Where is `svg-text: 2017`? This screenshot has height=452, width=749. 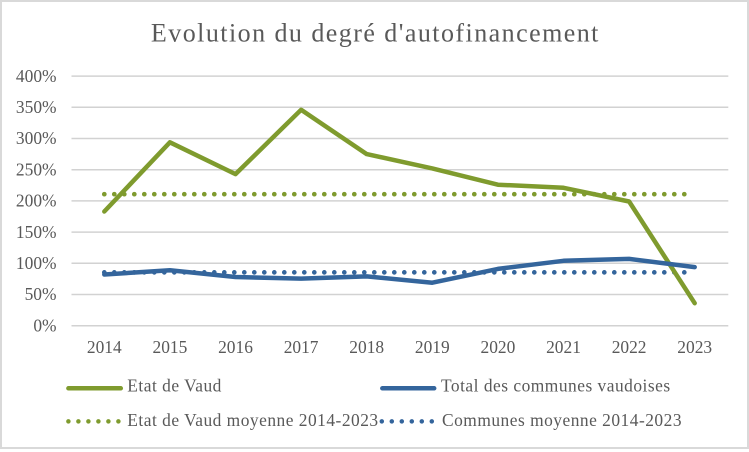 svg-text: 2017 is located at coordinates (301, 347).